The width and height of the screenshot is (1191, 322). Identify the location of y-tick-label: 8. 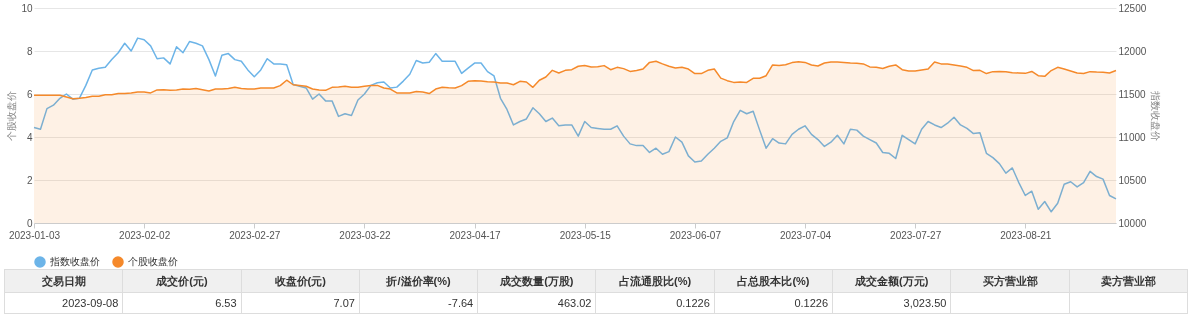
(29, 51).